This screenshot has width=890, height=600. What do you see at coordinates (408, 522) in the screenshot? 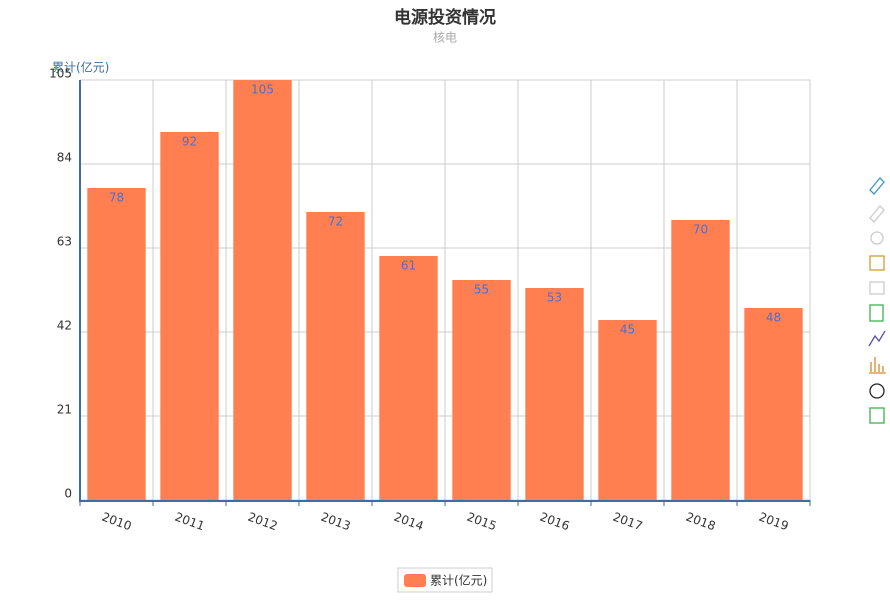
I see `x-tick-label: 2014` at bounding box center [408, 522].